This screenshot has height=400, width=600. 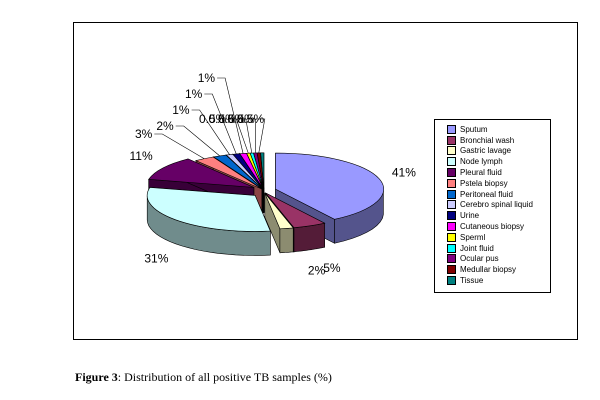 What do you see at coordinates (317, 270) in the screenshot?
I see `data-label-gastric-lavage: 2%` at bounding box center [317, 270].